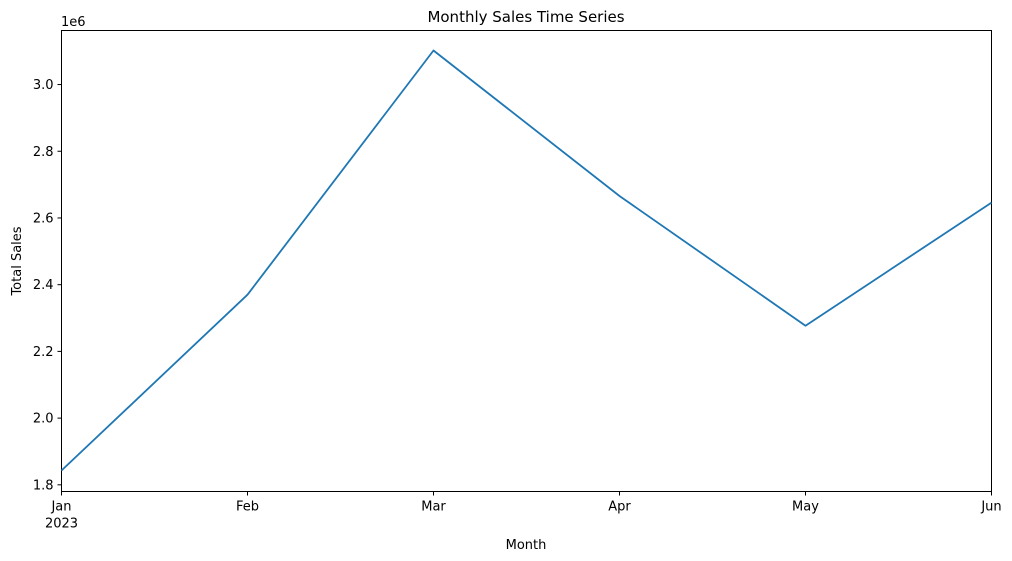 Image resolution: width=1012 pixels, height=561 pixels. What do you see at coordinates (61, 524) in the screenshot?
I see `x-tick-sublabel: 2023` at bounding box center [61, 524].